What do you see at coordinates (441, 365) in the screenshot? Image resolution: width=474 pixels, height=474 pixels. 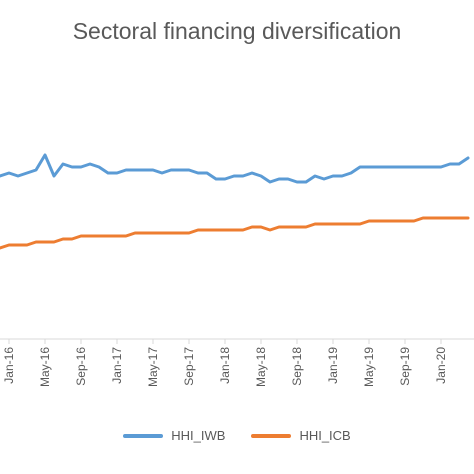 I see `x-tick-label: Jan-20` at bounding box center [441, 365].